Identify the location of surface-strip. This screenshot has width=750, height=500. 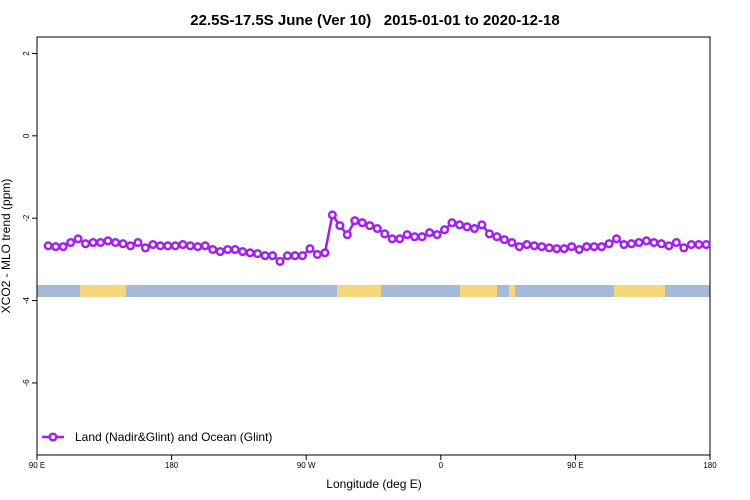
(373, 291).